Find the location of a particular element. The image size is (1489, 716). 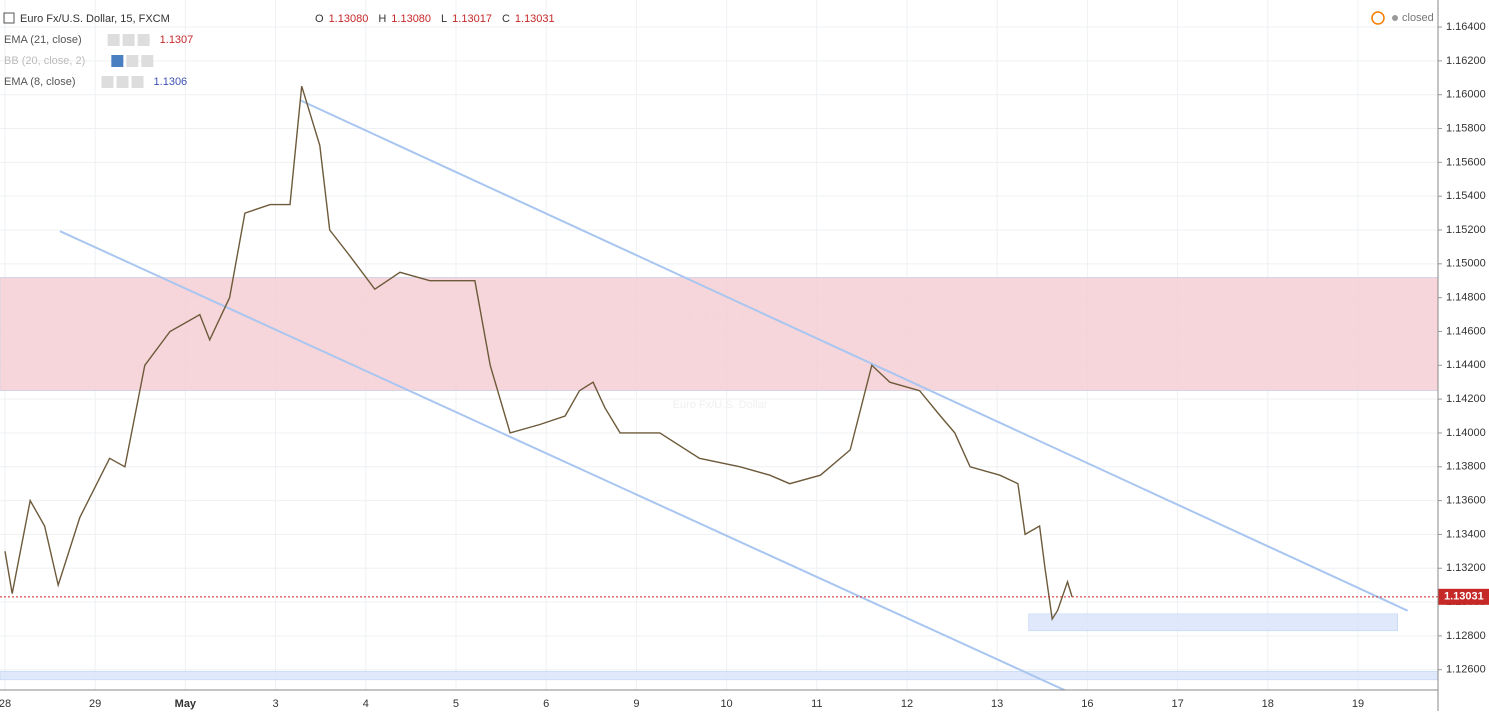

x-tick-label: 19 is located at coordinates (1358, 704).